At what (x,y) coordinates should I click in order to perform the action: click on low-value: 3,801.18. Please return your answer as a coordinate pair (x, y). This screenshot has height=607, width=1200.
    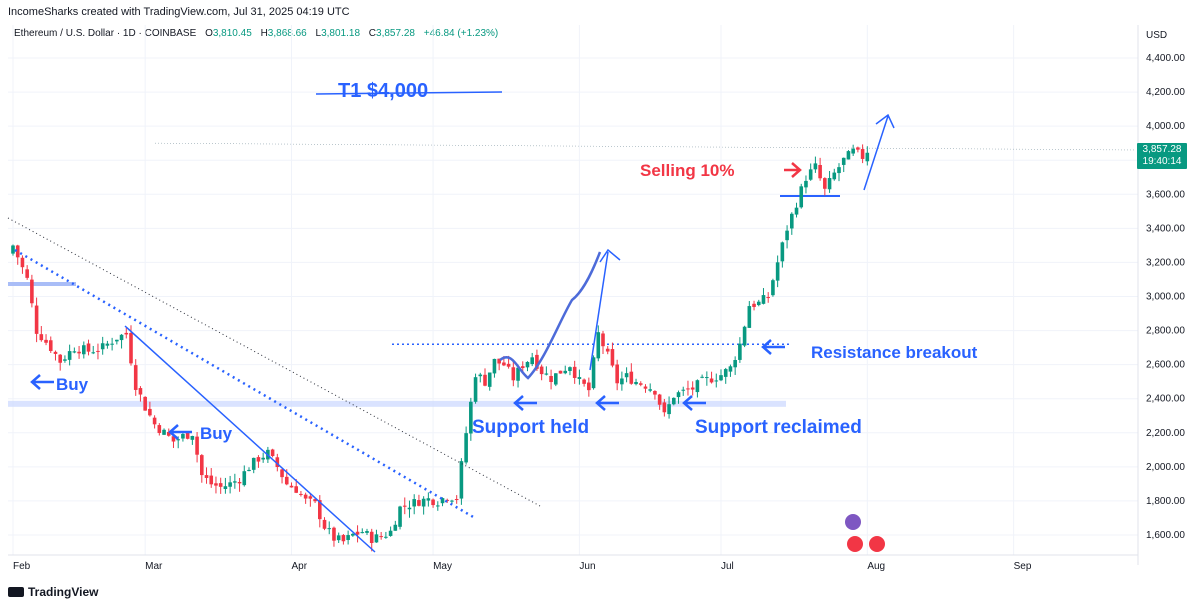
    Looking at the image, I should click on (341, 33).